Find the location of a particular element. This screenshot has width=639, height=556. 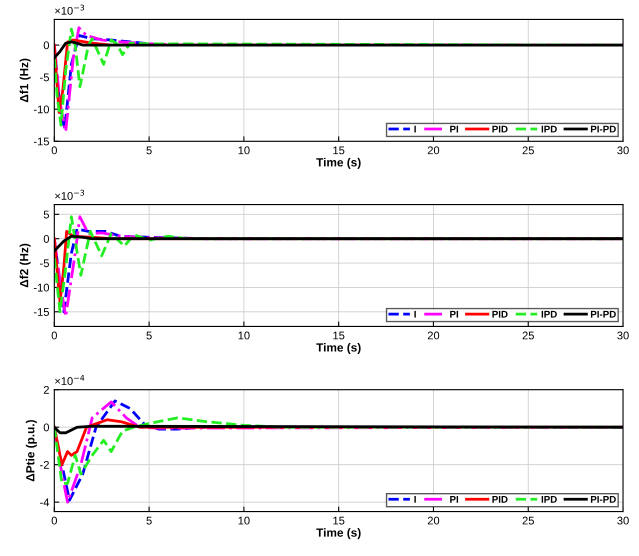

text: ×10$^{−4}$ is located at coordinates (69, 380).